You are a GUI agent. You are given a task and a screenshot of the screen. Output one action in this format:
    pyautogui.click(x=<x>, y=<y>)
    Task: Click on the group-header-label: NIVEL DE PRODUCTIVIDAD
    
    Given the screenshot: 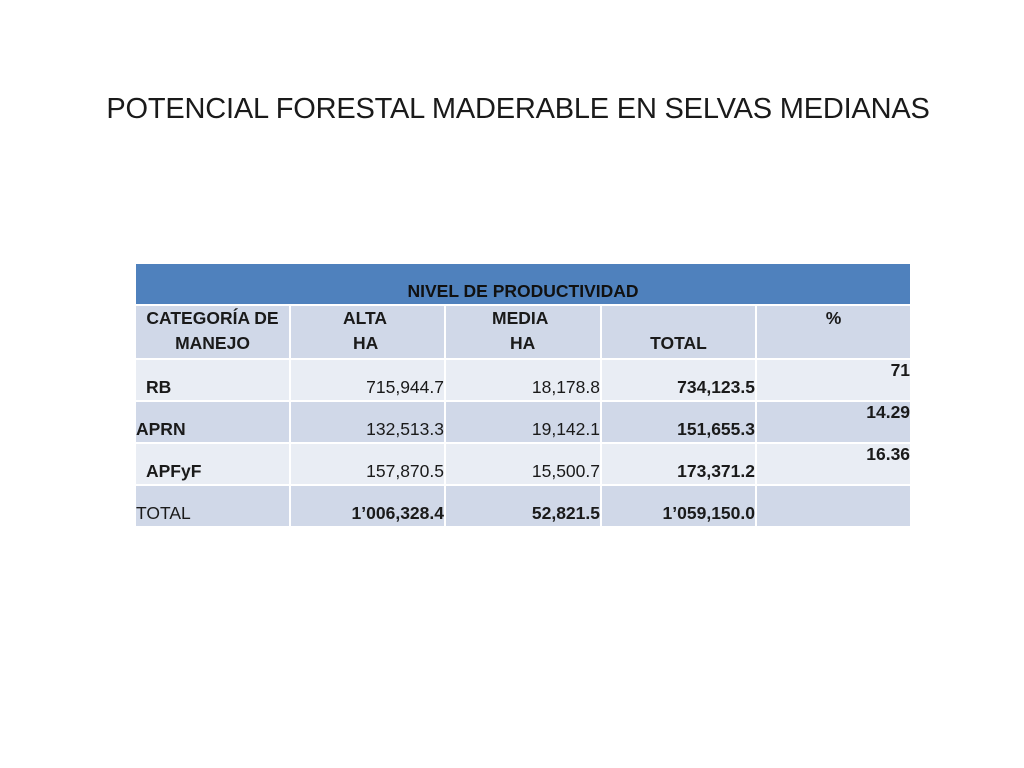 What is the action you would take?
    pyautogui.click(x=523, y=291)
    